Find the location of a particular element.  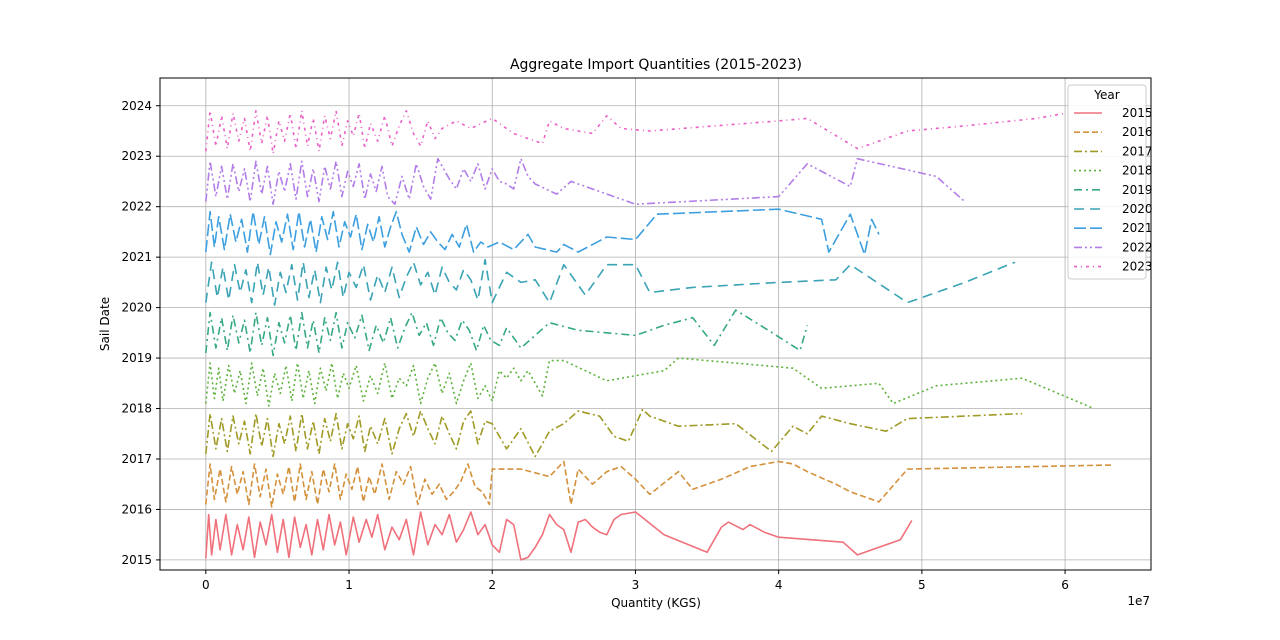

series-line-2023 is located at coordinates (635, 132).